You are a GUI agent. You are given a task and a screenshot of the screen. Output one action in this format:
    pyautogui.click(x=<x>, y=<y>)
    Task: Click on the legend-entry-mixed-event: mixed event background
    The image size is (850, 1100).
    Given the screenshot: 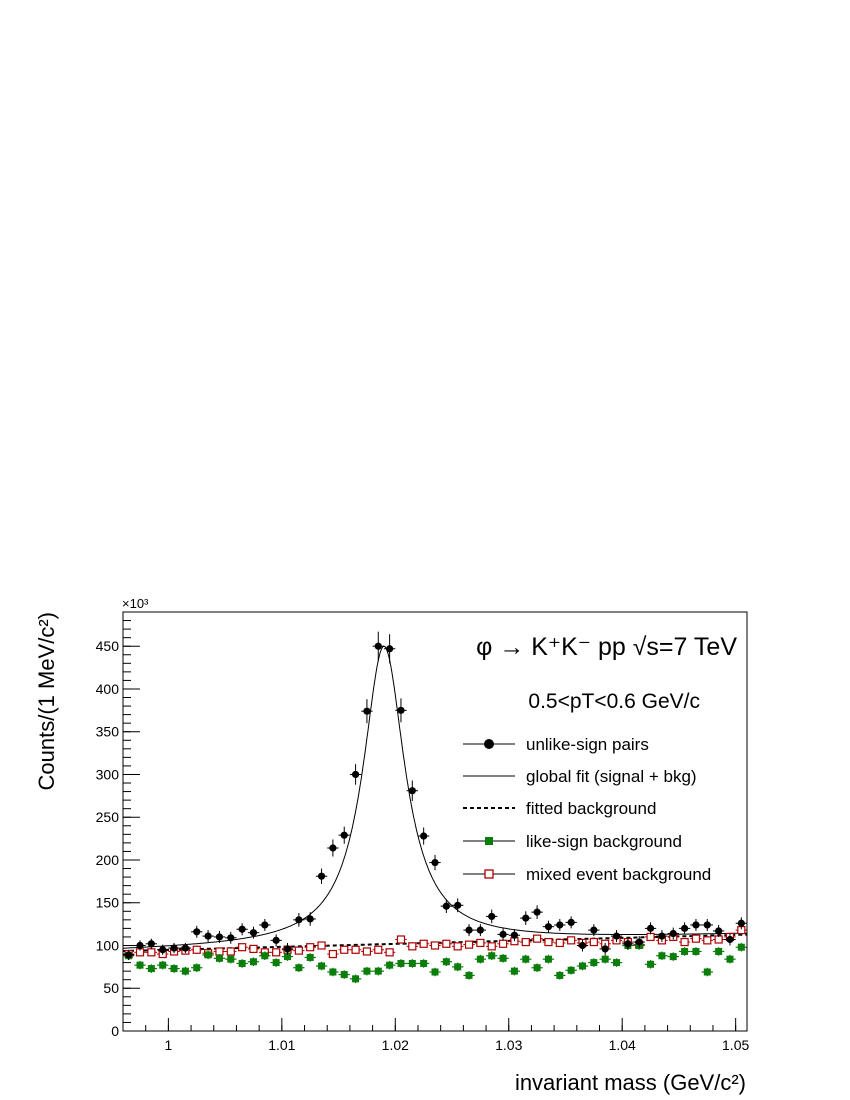 What is the action you would take?
    pyautogui.click(x=587, y=874)
    